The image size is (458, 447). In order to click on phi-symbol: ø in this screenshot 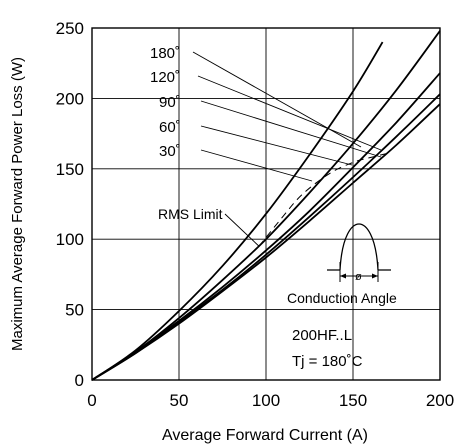, I will do `click(358, 277)`.